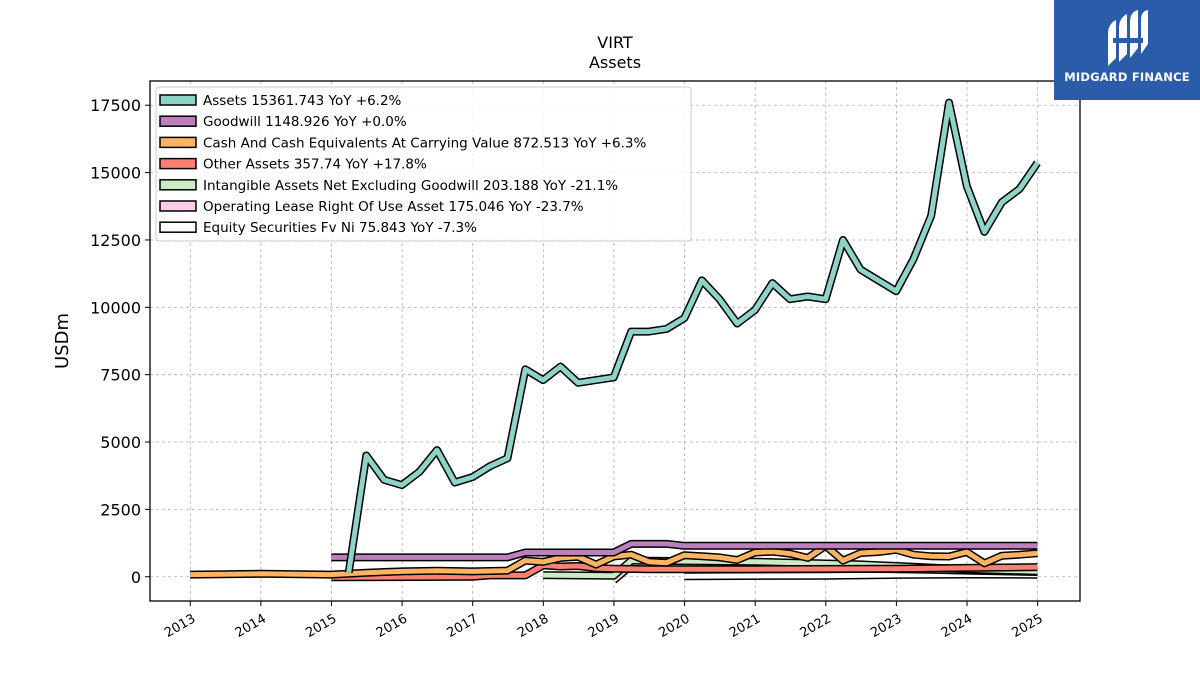 The image size is (1200, 675). What do you see at coordinates (816, 626) in the screenshot?
I see `x-tick-label: 2022` at bounding box center [816, 626].